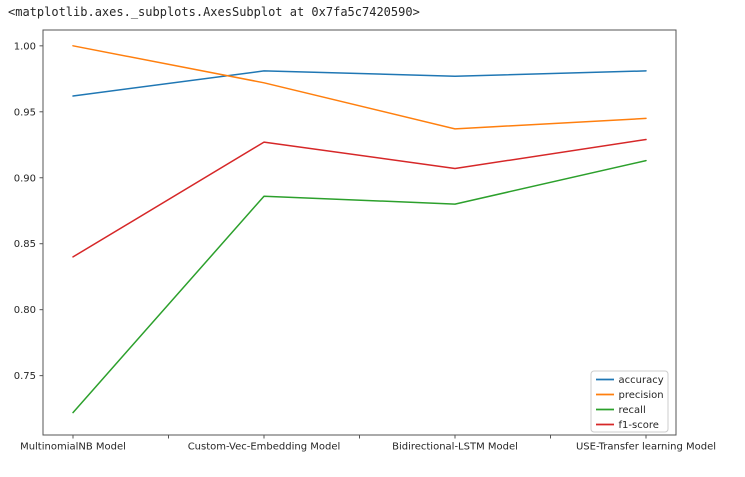 Image resolution: width=745 pixels, height=477 pixels. What do you see at coordinates (639, 425) in the screenshot?
I see `legend-label-f1-score: f1-score` at bounding box center [639, 425].